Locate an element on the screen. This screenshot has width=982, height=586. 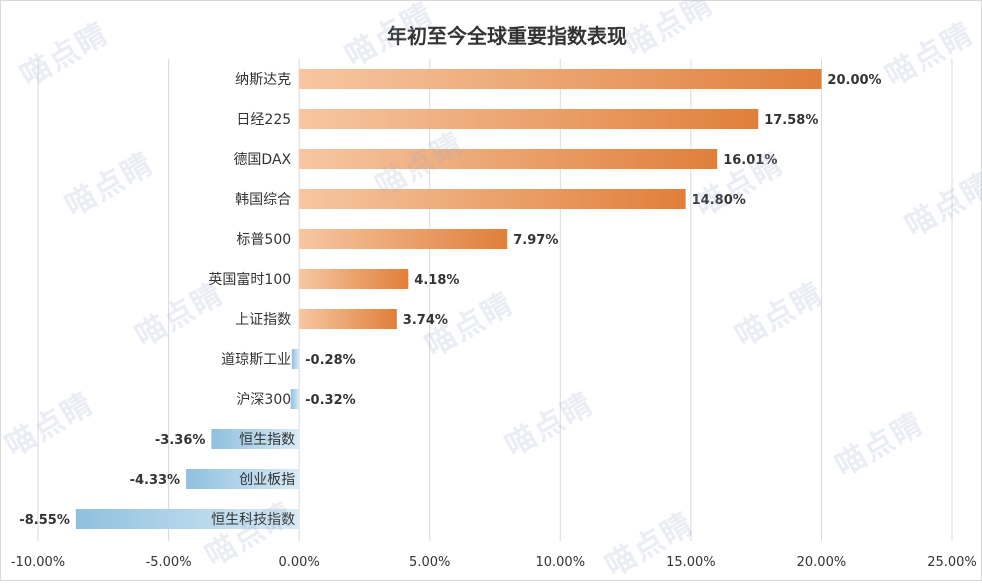
category-label: 德国DAX is located at coordinates (262, 160).